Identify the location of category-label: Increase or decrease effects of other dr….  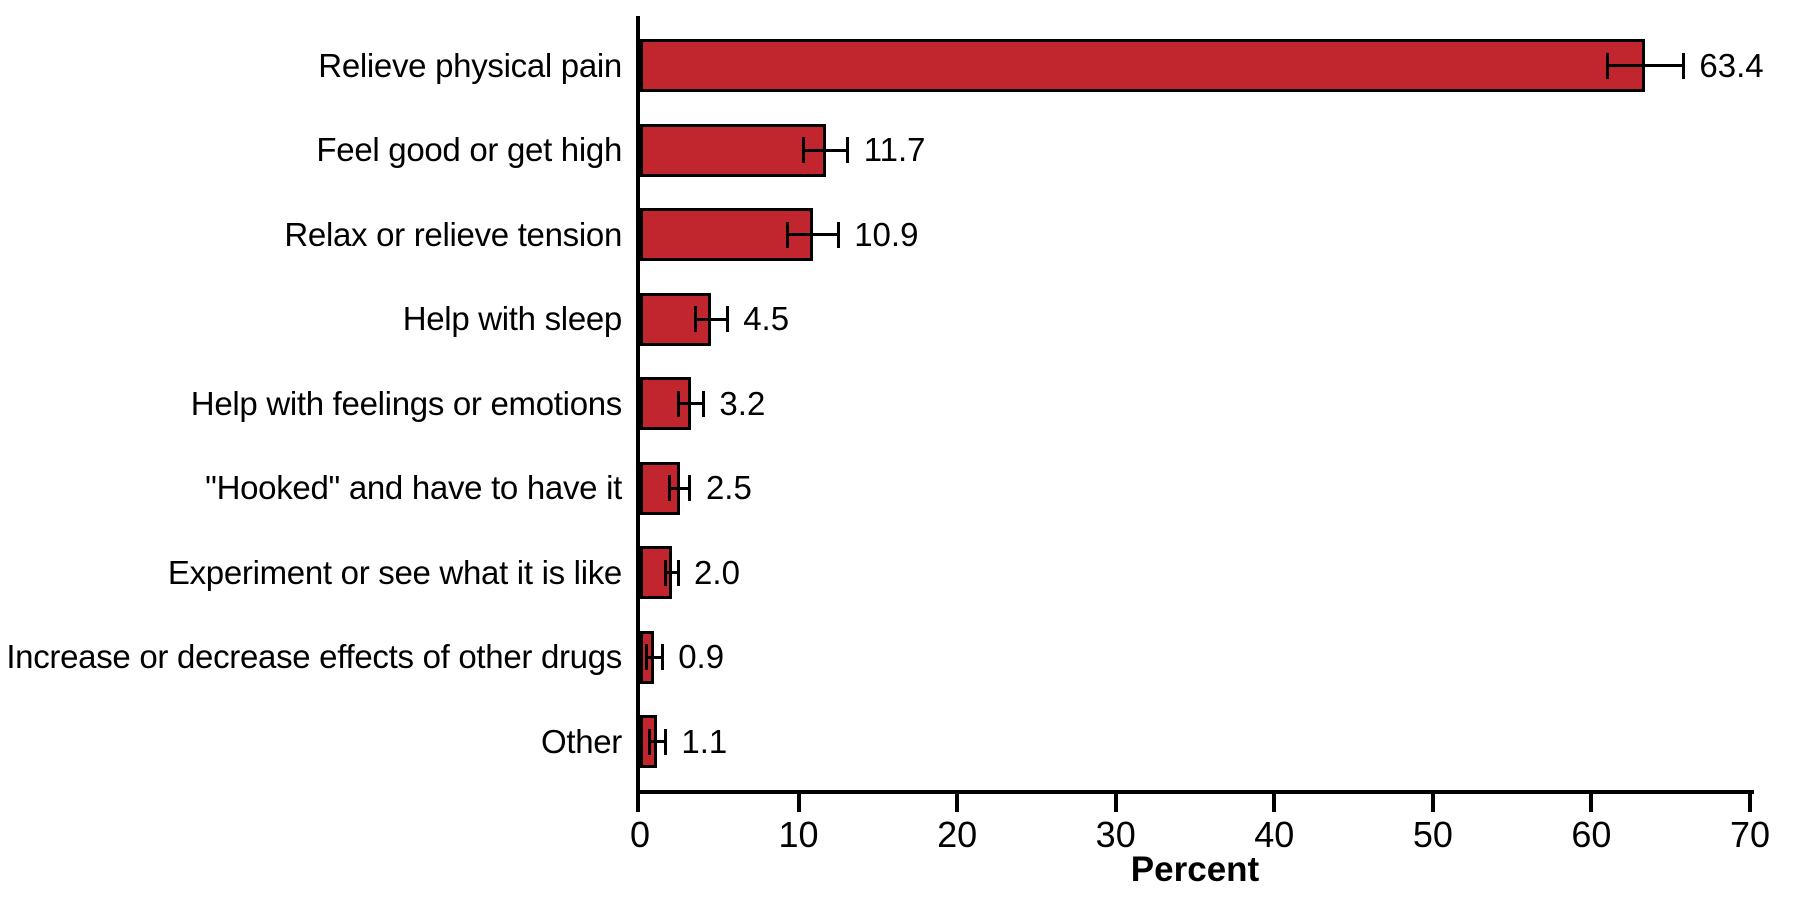
(314, 656).